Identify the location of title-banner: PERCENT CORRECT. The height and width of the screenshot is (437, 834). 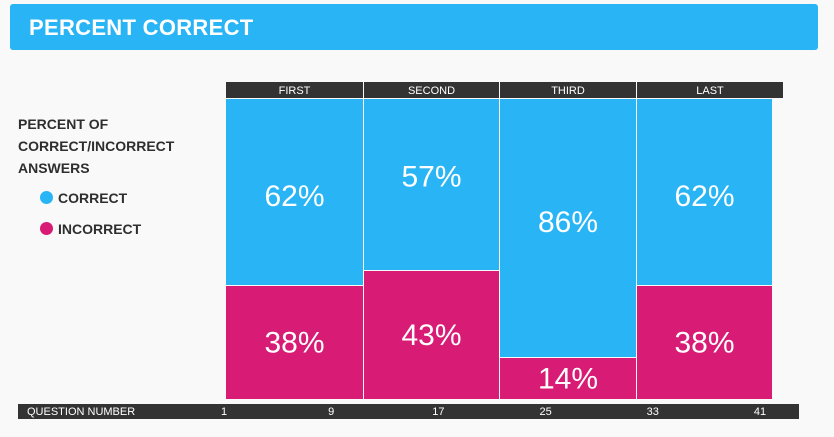
(414, 27).